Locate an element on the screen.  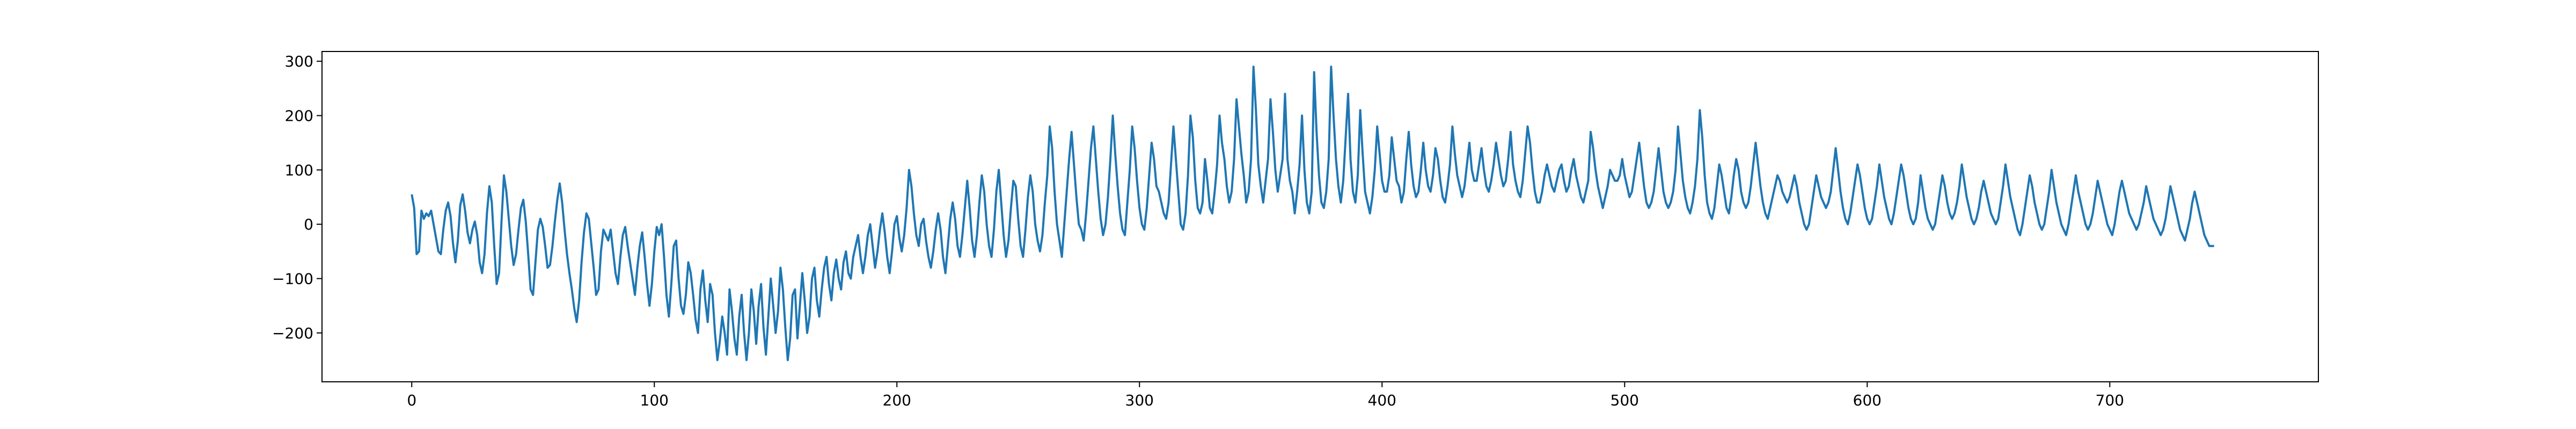
x-tick-label: 200 is located at coordinates (897, 400).